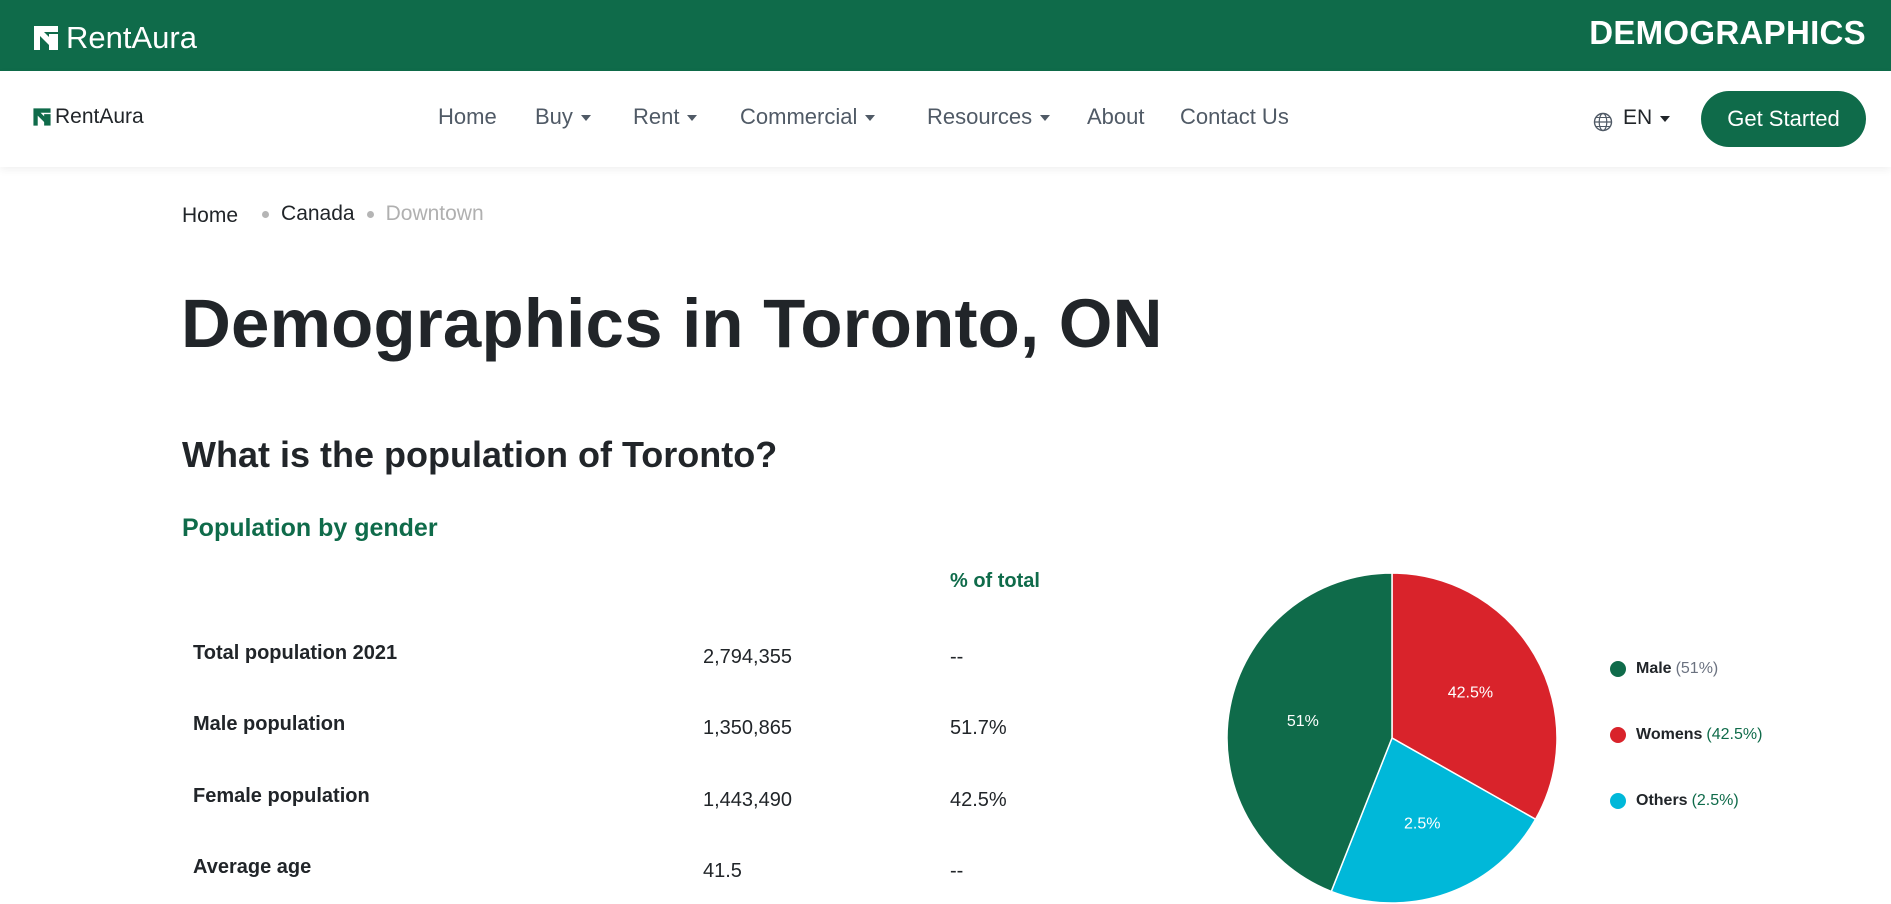 The image size is (1891, 904). I want to click on nav-item-resources: Resources, so click(989, 117).